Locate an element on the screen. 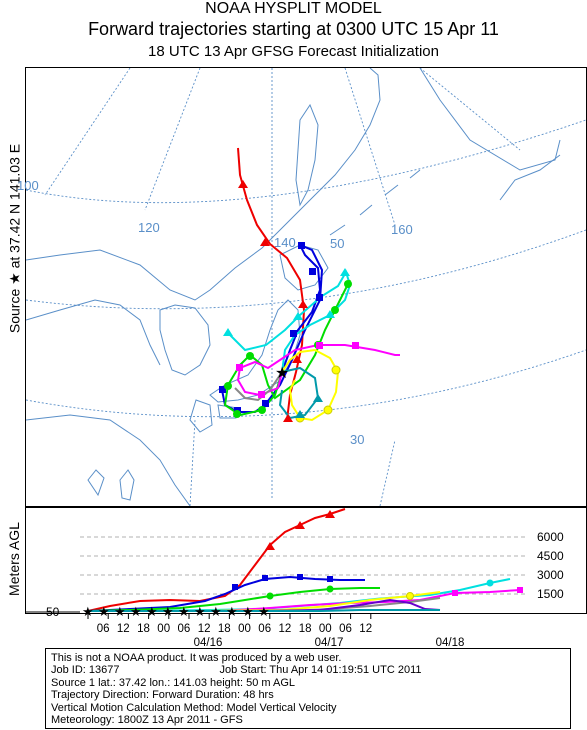 Image resolution: width=587 pixels, height=730 pixels. profile-date-labels: 04/16 04/17 04/18 is located at coordinates (329, 643).